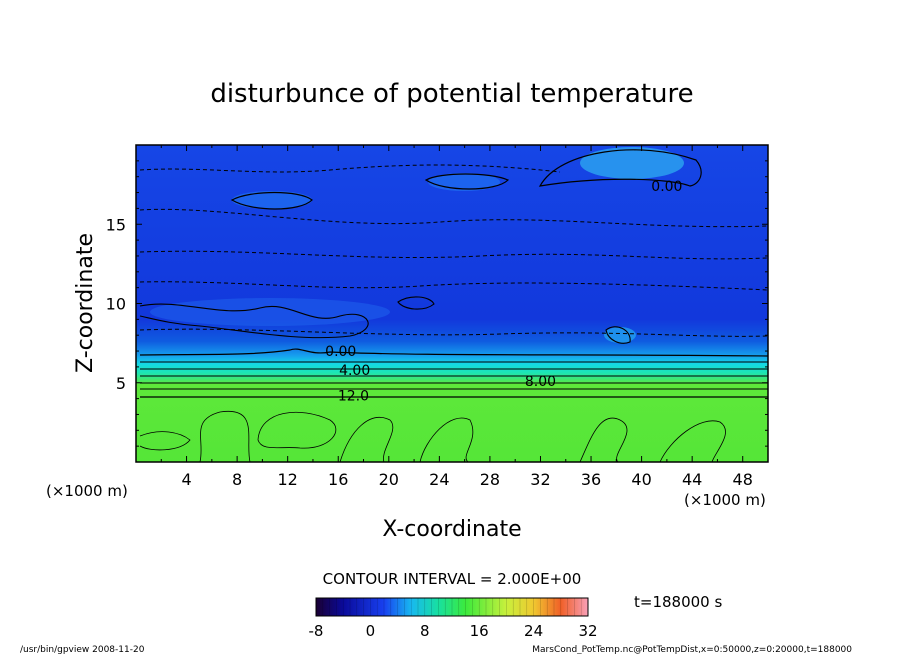 The height and width of the screenshot is (654, 904). I want to click on contour-label: 4.00, so click(354, 371).